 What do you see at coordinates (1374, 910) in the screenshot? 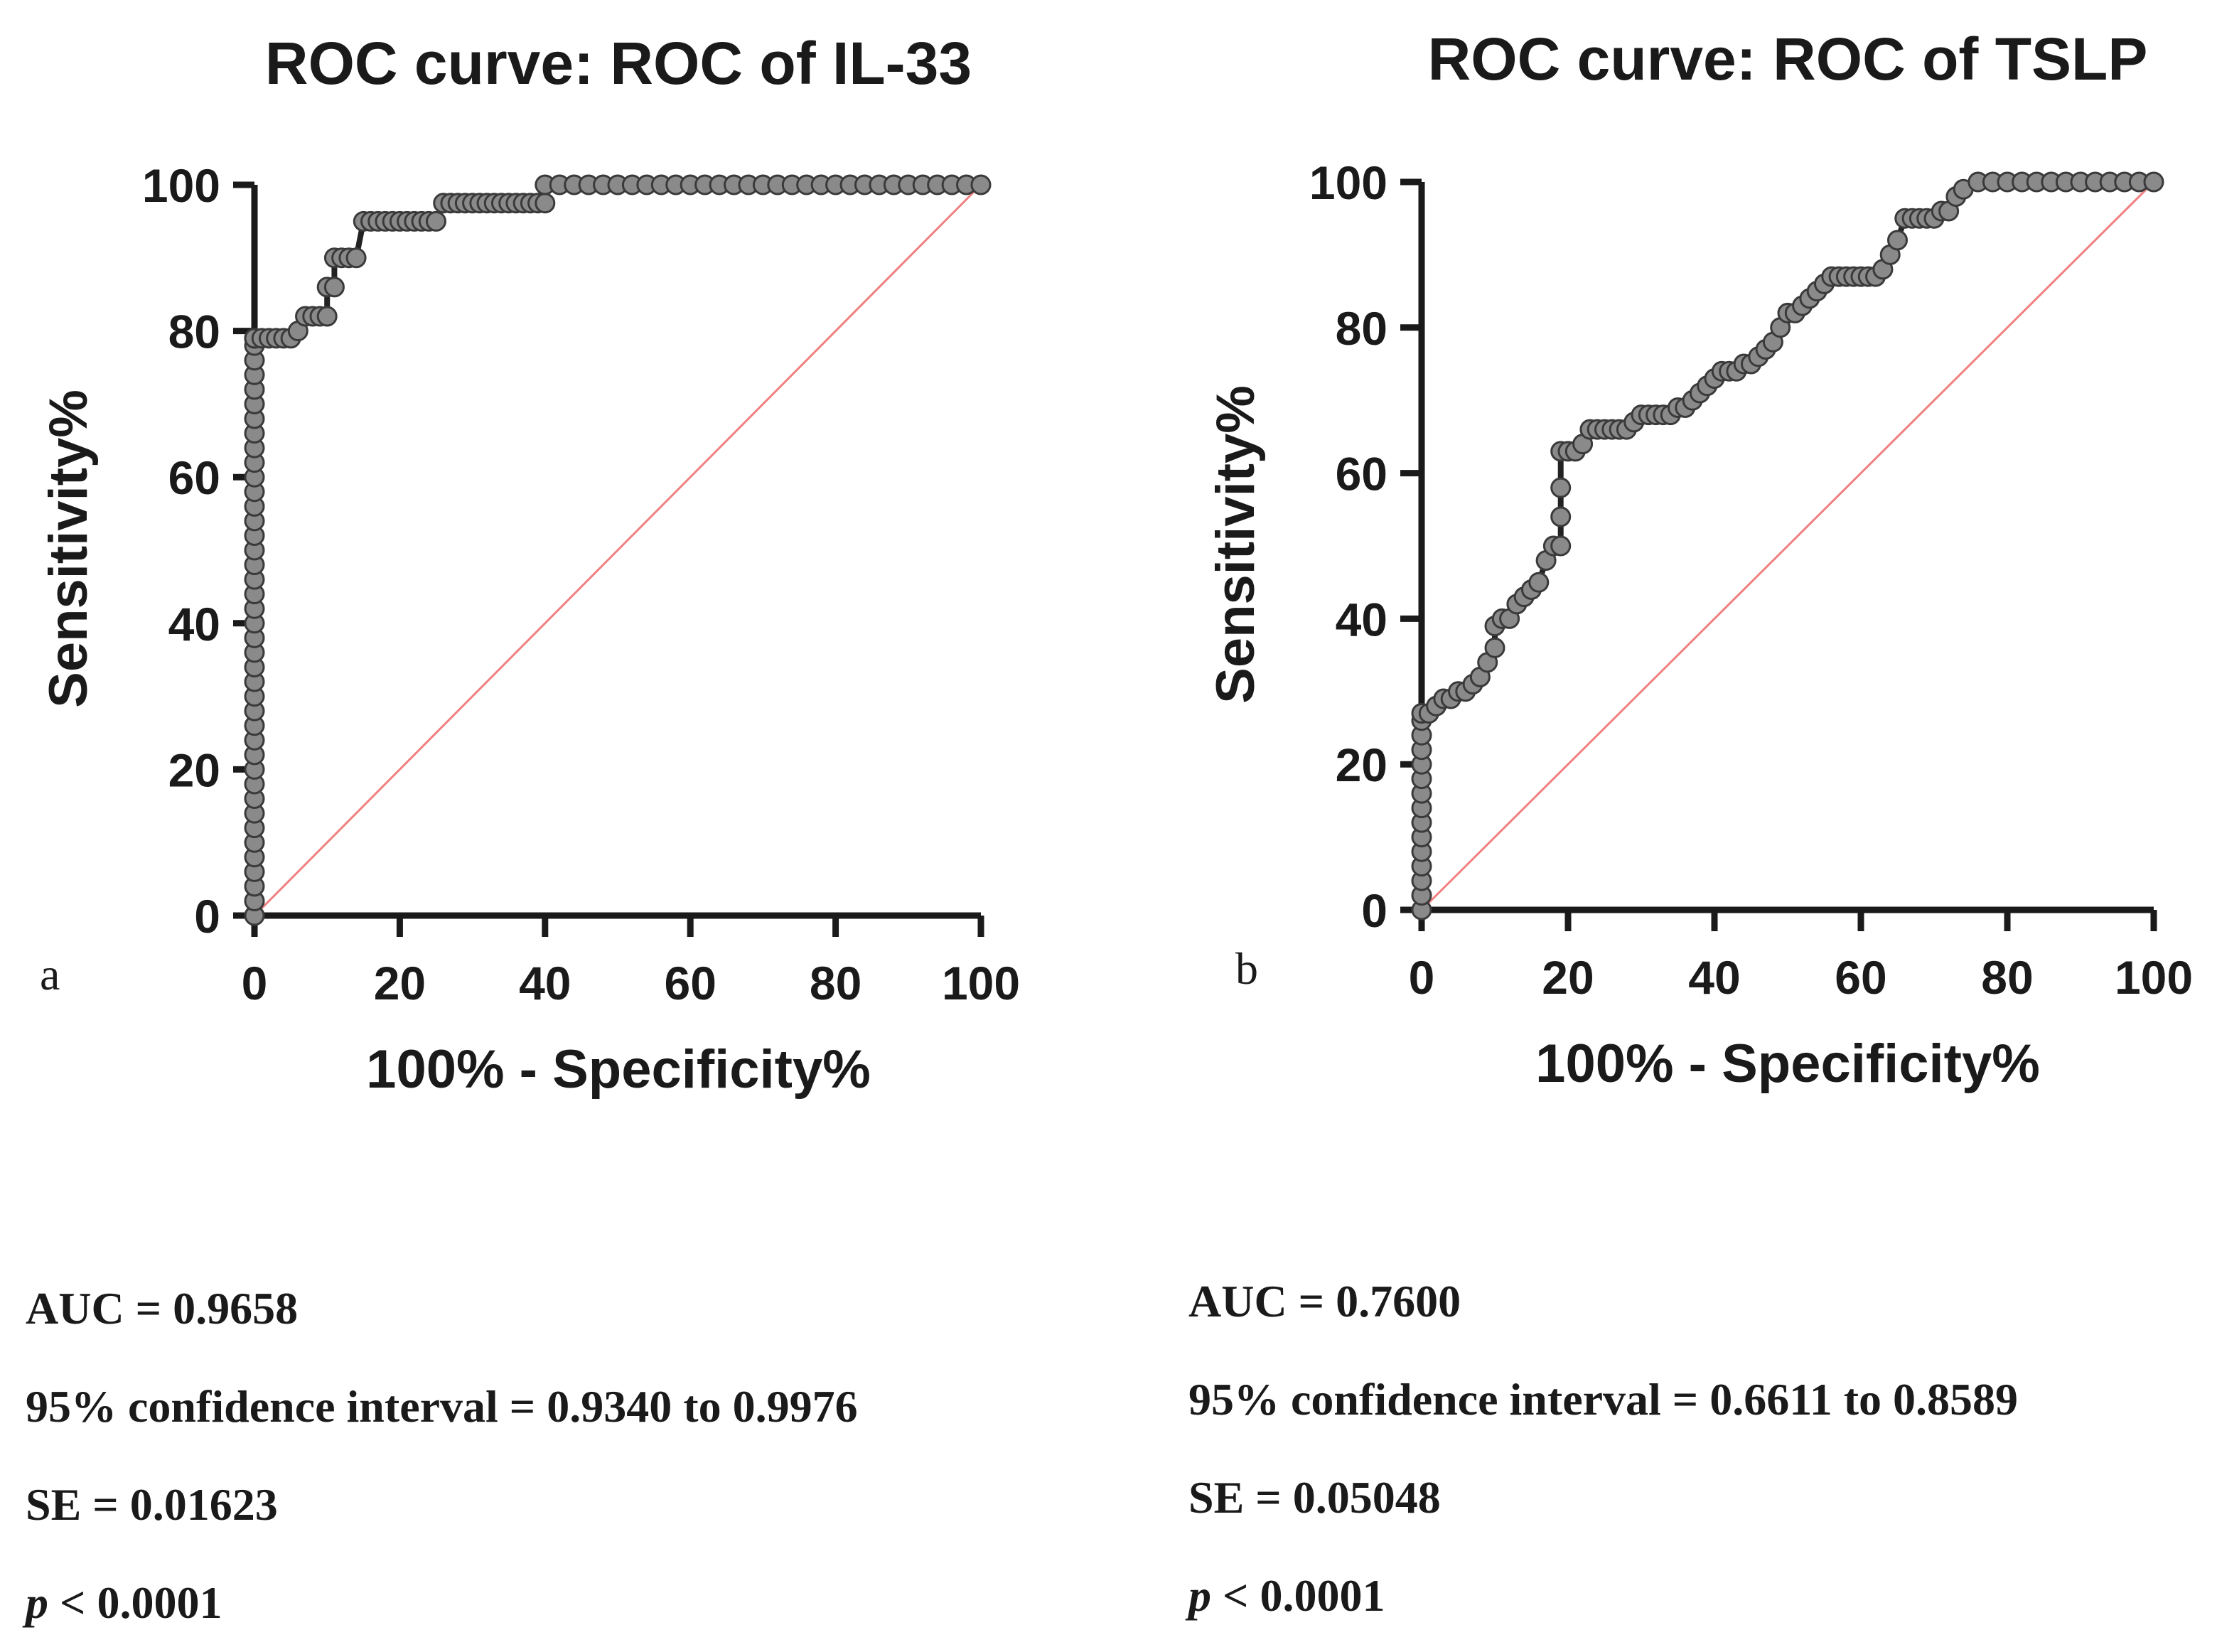
I see `y-tick-label-b: 0` at bounding box center [1374, 910].